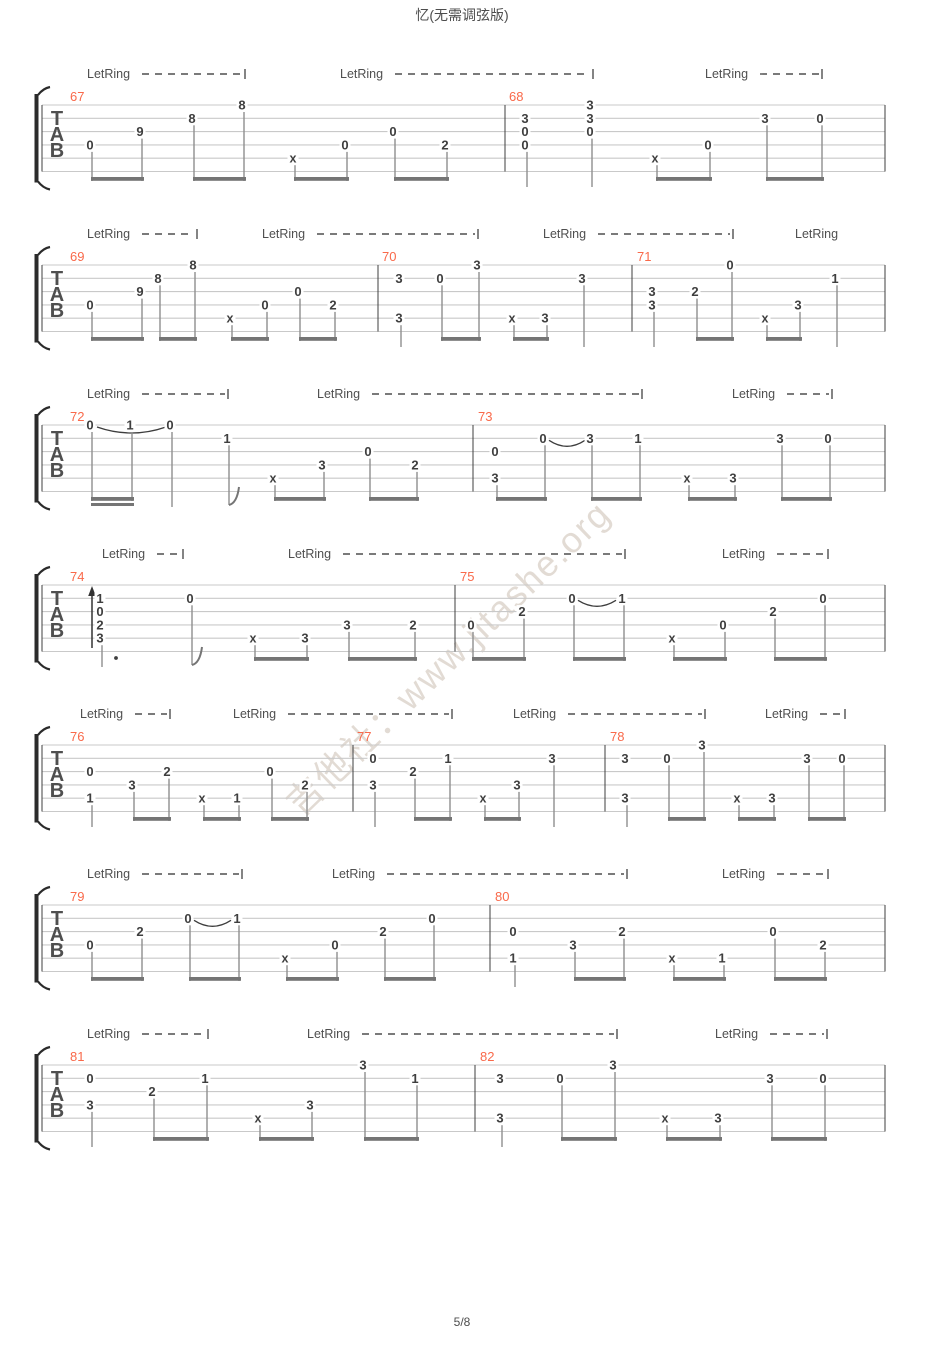 The height and width of the screenshot is (1358, 925). Describe the element at coordinates (617, 736) in the screenshot. I see `measure-number: 78` at that location.